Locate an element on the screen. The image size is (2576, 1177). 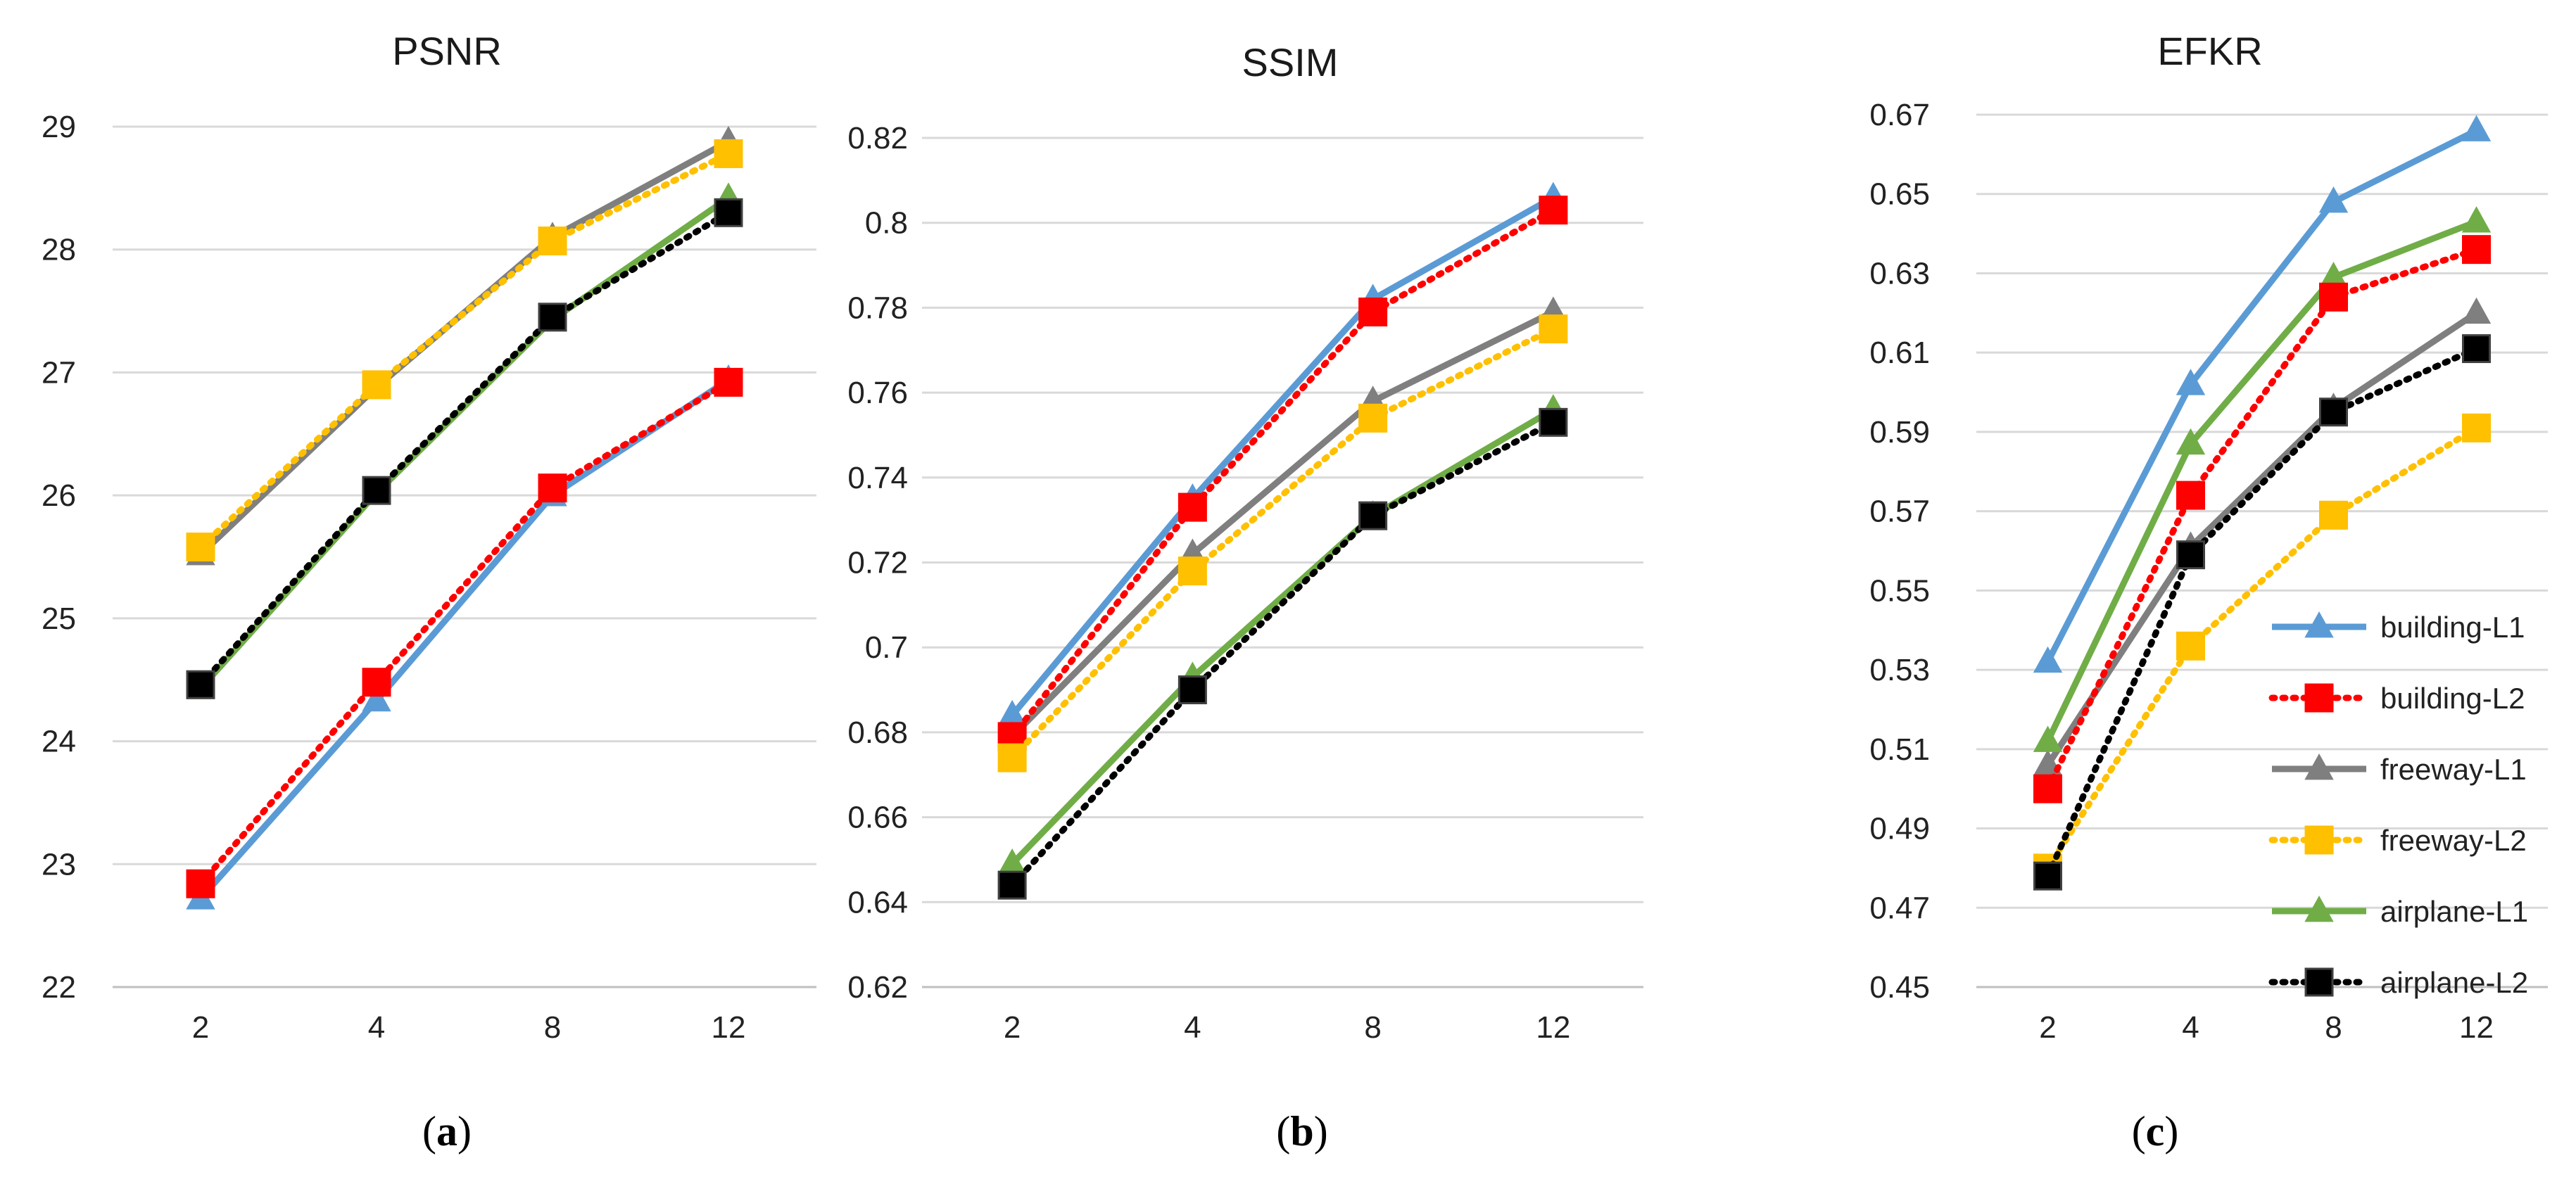
legend-item-freeway-l2: freeway-L2 is located at coordinates (2397, 840).